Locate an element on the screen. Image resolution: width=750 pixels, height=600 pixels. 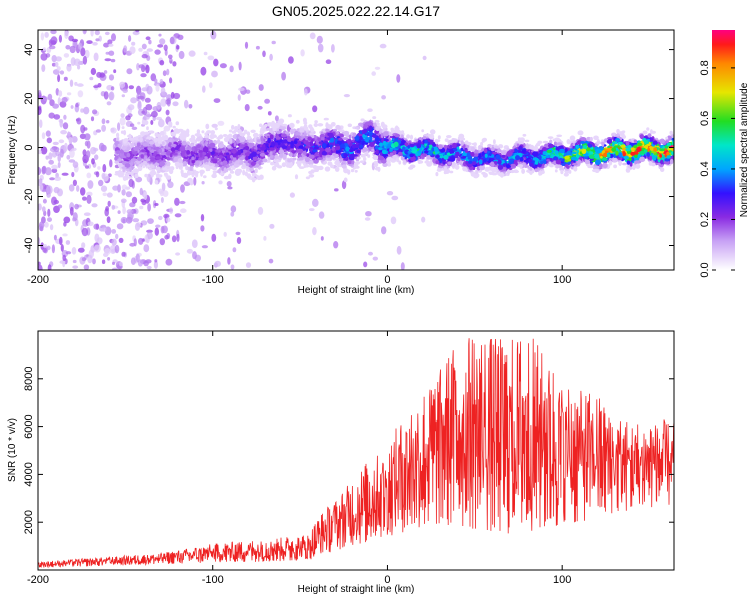
snr-x-tick-label: -100 is located at coordinates (213, 580).